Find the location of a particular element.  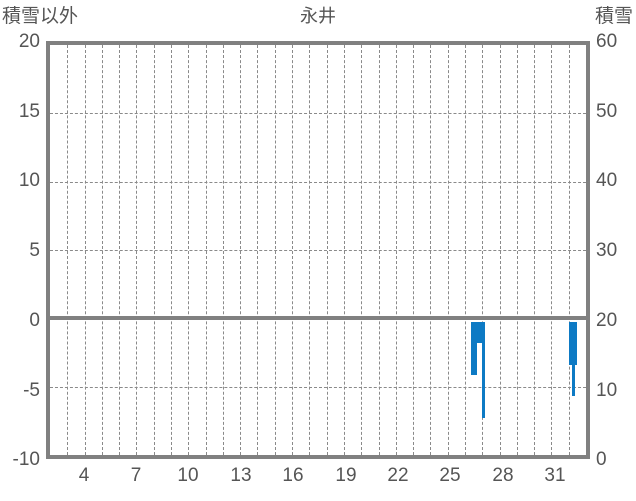

y-axis-right-tick-label: 40 is located at coordinates (607, 180).